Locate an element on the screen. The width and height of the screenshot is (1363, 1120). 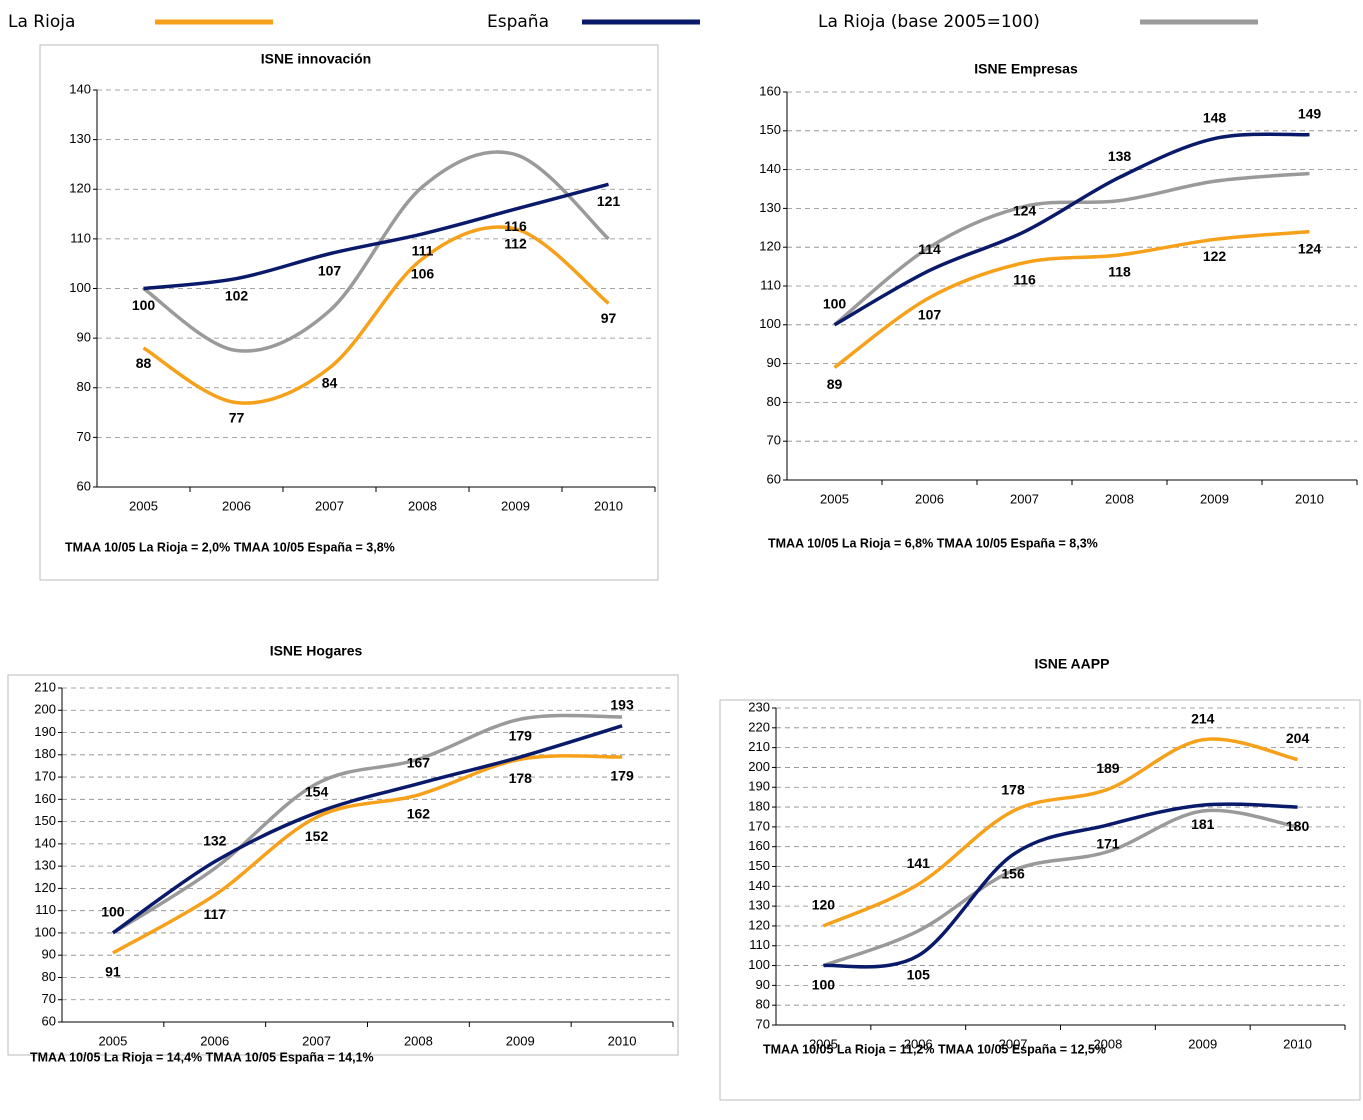
data-label: 154 is located at coordinates (317, 791).